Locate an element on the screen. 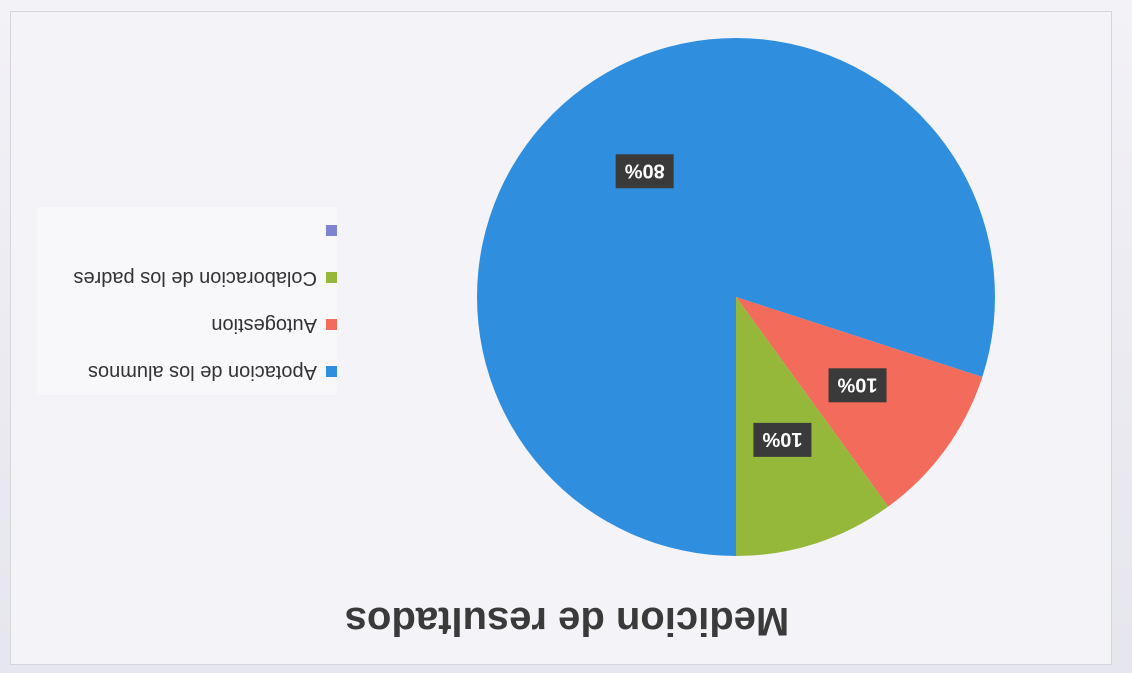 The width and height of the screenshot is (1132, 673). legend-item: Colaboracion de los padres is located at coordinates (187, 277).